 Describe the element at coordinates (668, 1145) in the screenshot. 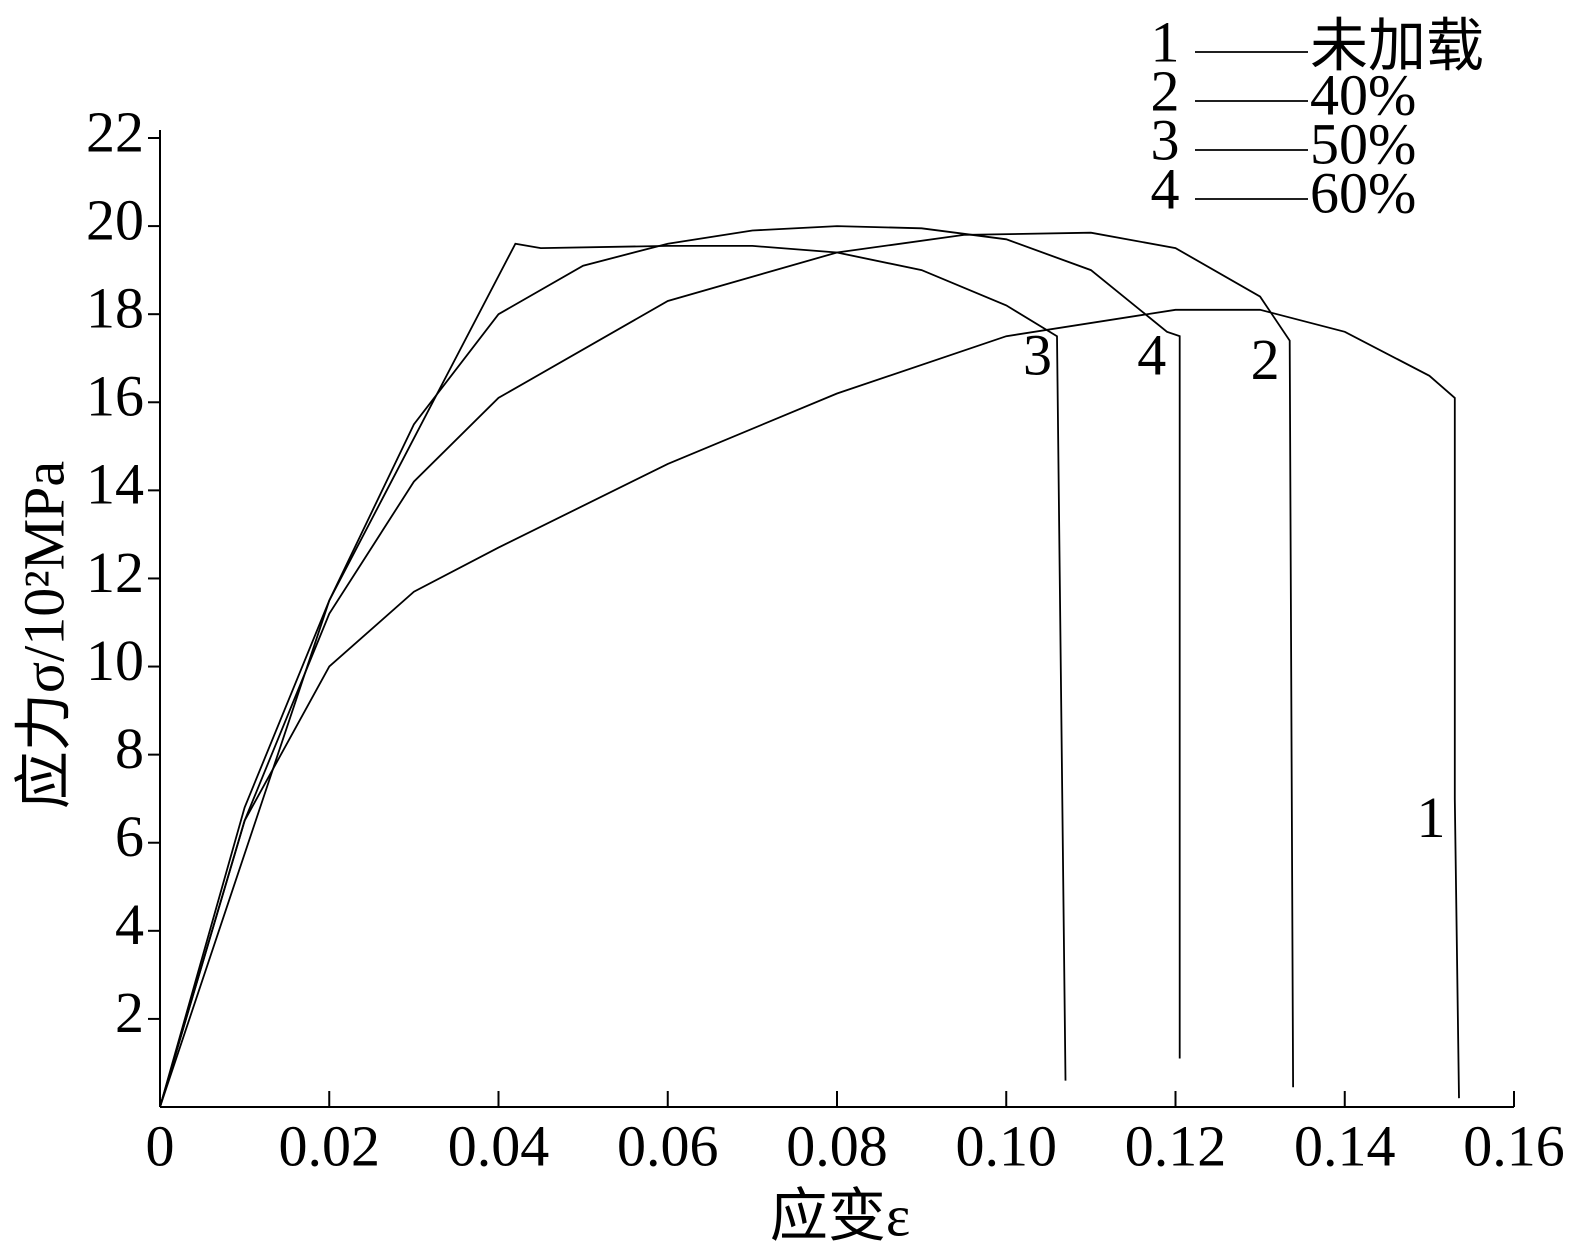

I see `x-tick-label: 0.06` at that location.